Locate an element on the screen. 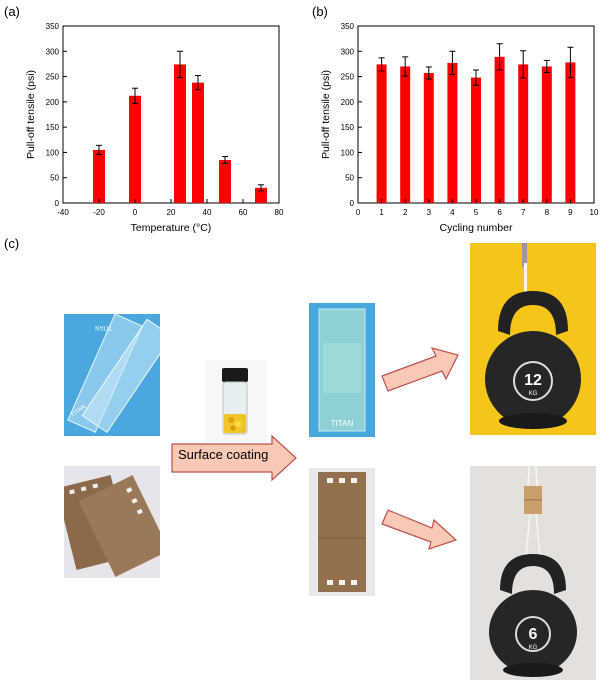  kettlebell-12-unit: KG is located at coordinates (533, 394).